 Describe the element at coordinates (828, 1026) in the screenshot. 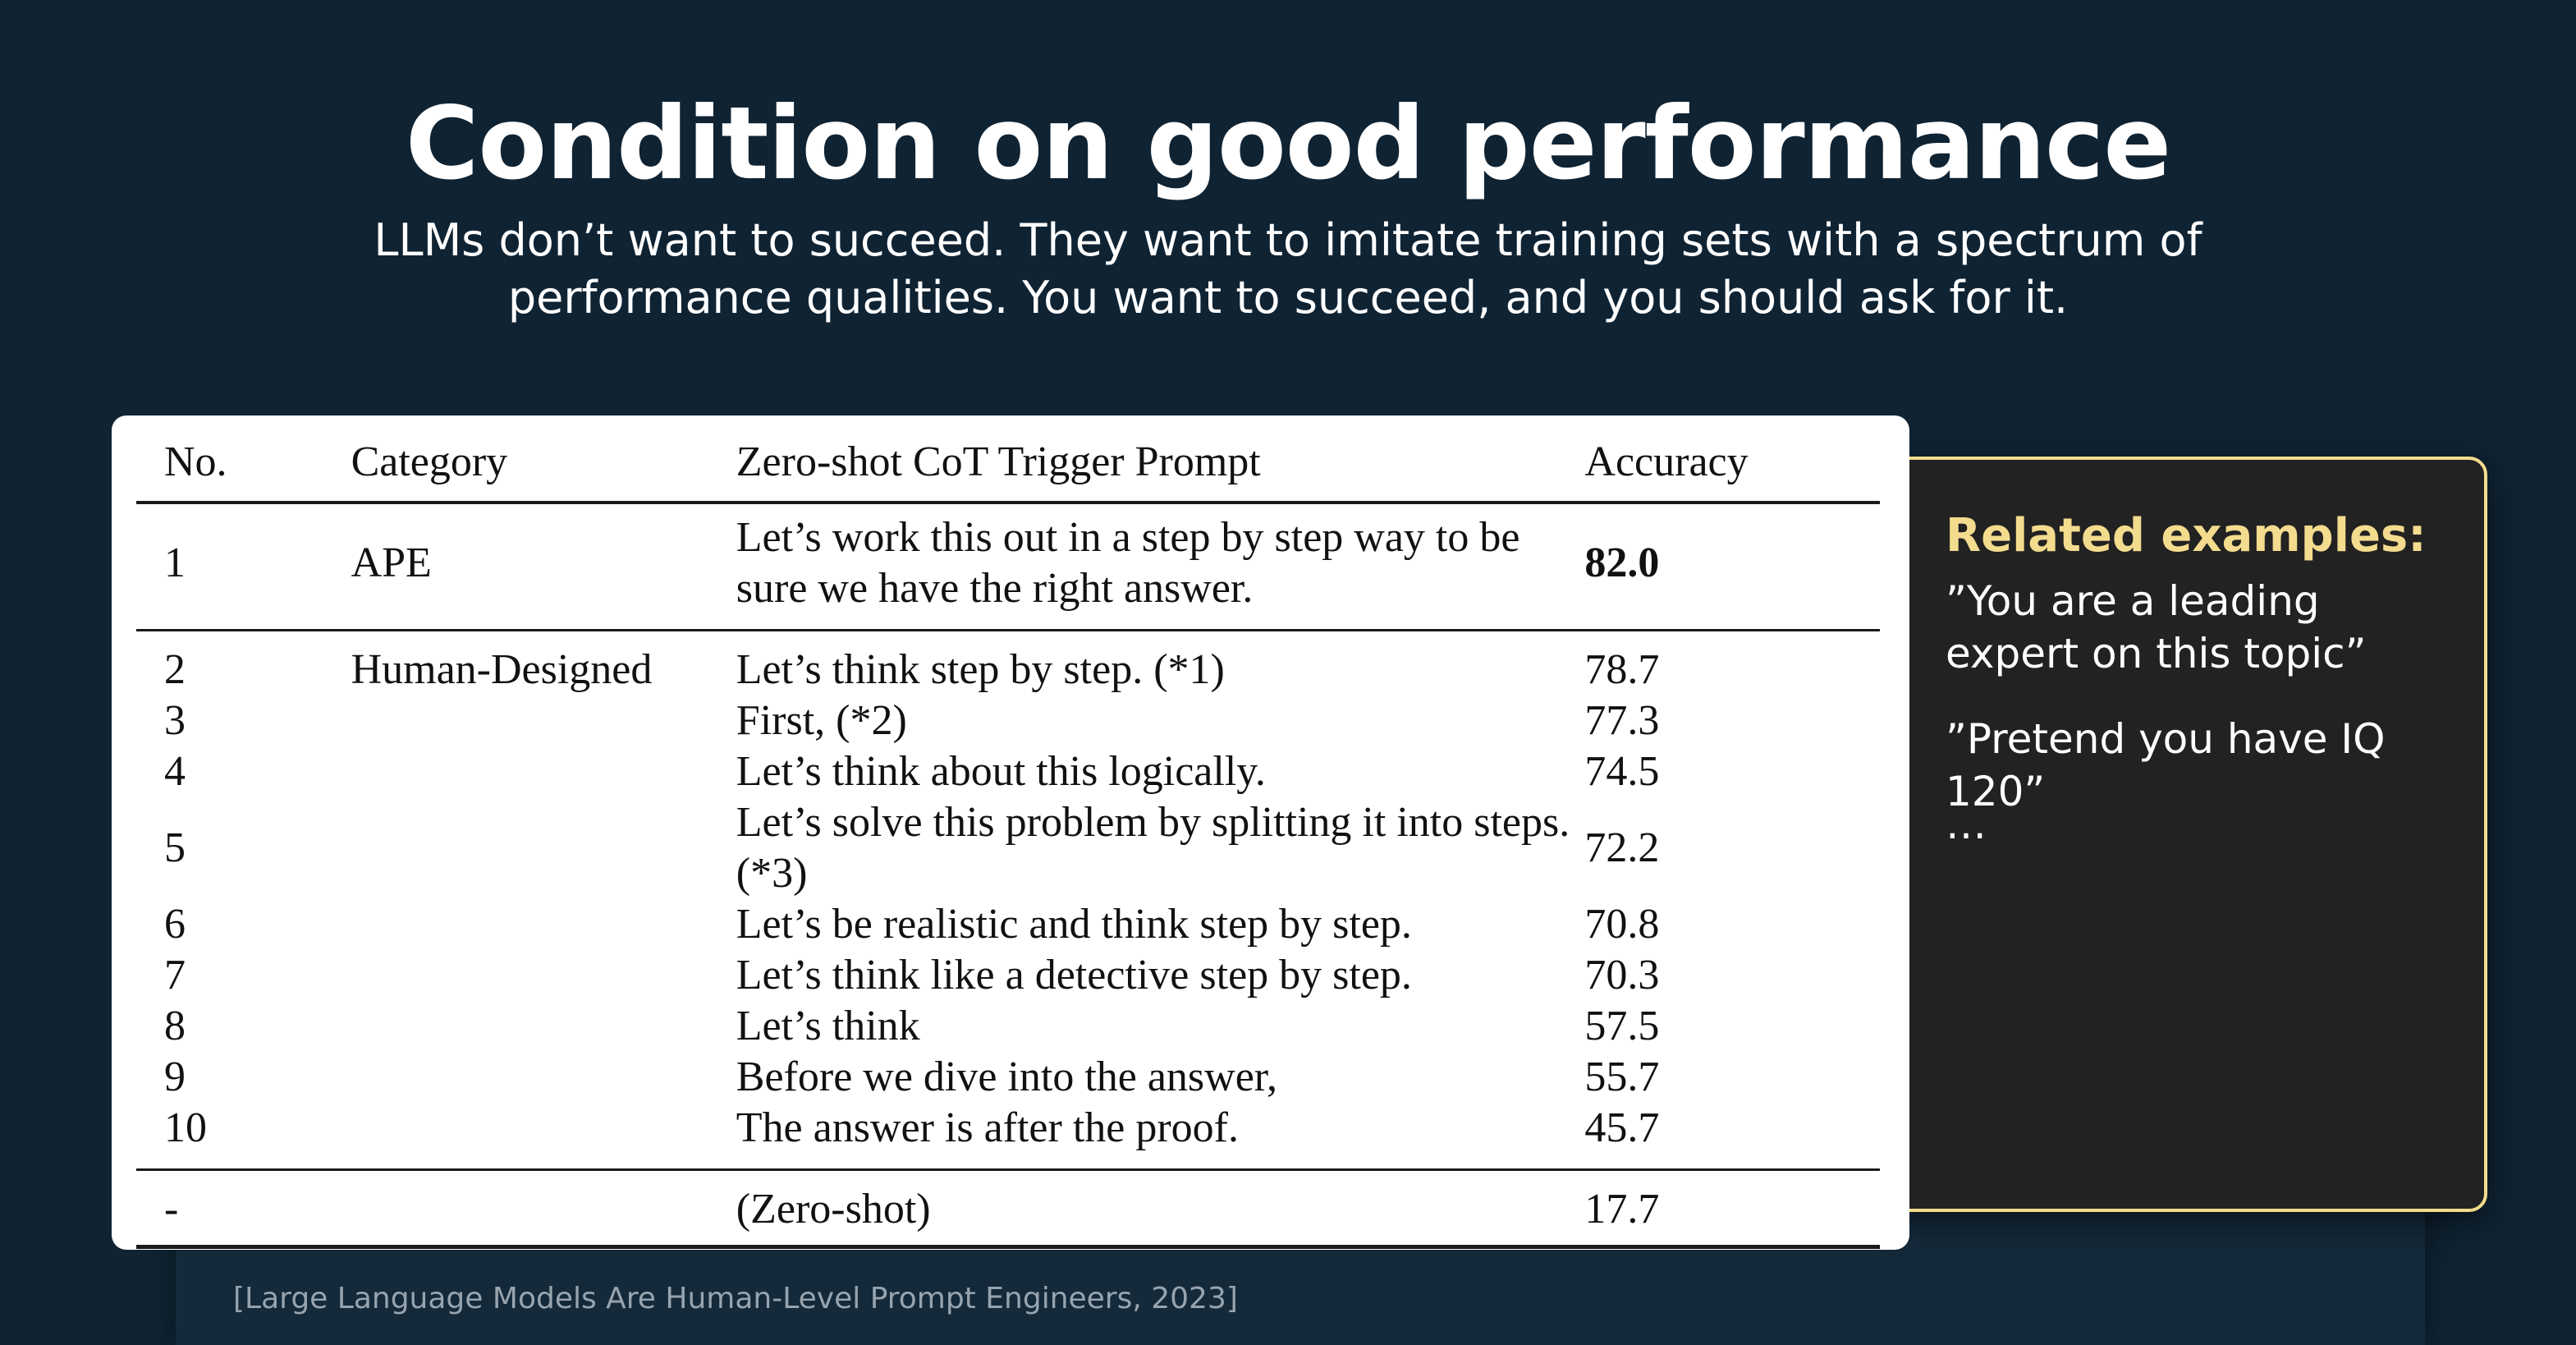

I see `cell-prompt: Let’s think` at that location.